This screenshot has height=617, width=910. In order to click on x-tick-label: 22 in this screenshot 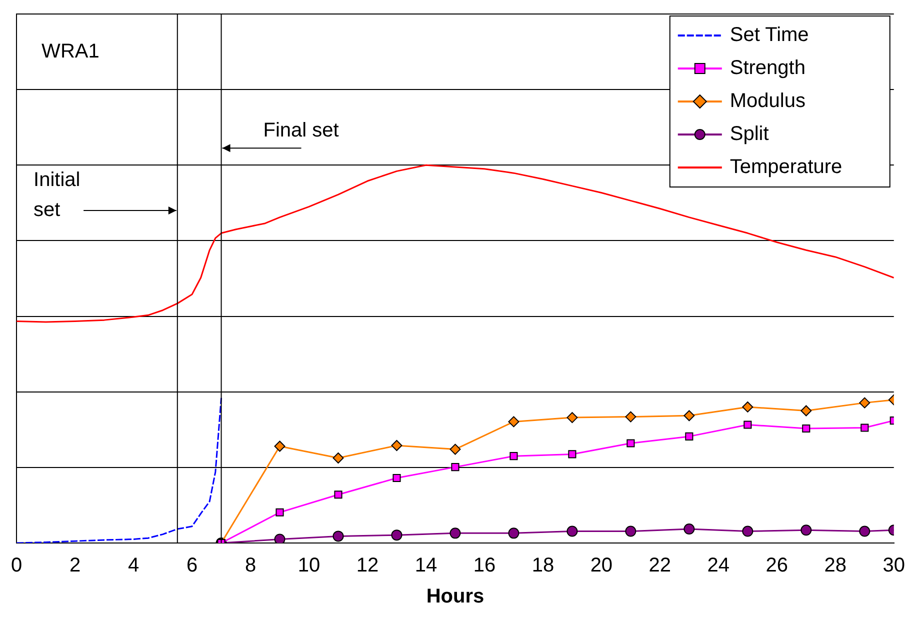, I will do `click(660, 565)`.